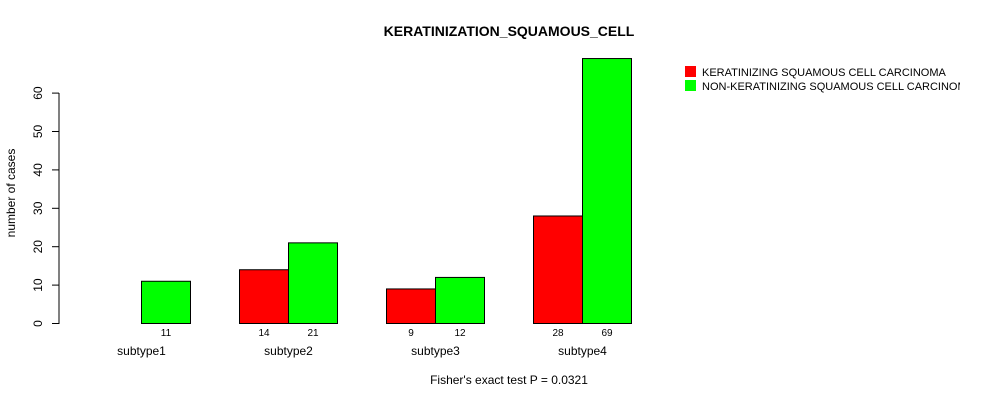 This screenshot has width=990, height=400. I want to click on bar-subtype4-series2, so click(607, 191).